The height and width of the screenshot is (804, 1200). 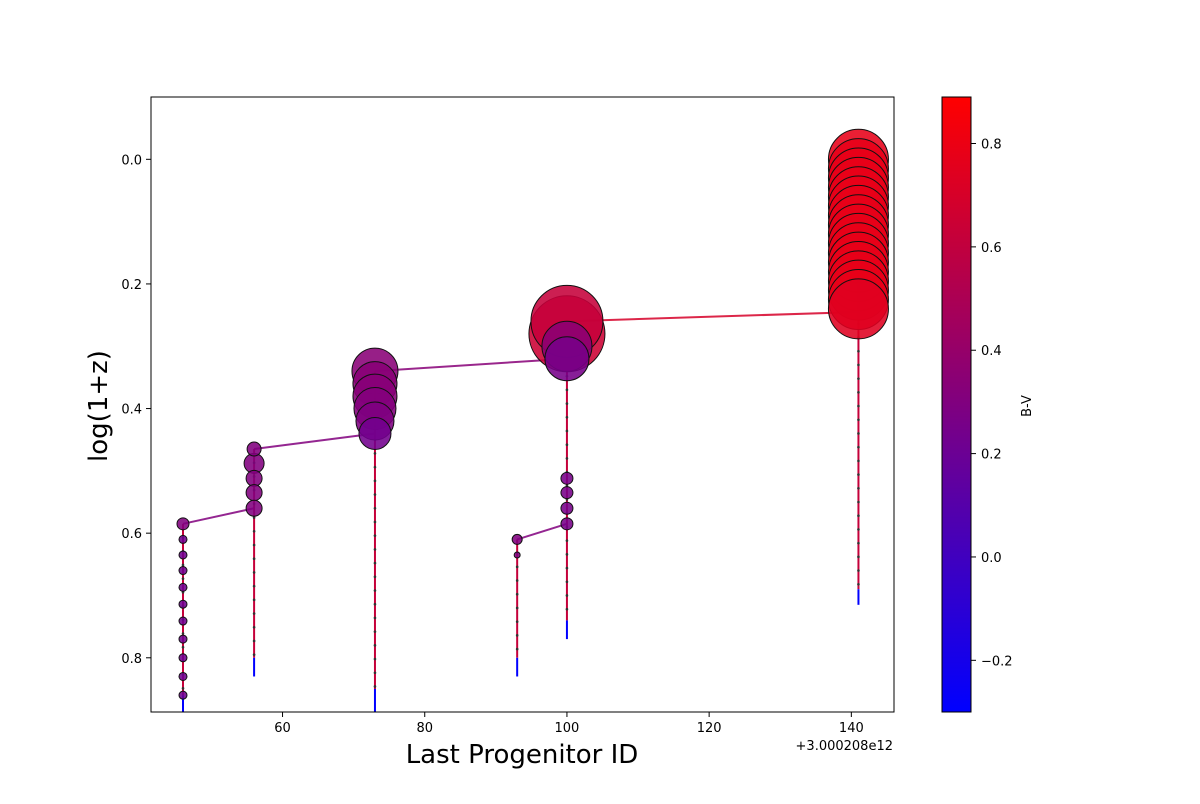 What do you see at coordinates (844, 746) in the screenshot?
I see `x-offset-label: +3.000208e12` at bounding box center [844, 746].